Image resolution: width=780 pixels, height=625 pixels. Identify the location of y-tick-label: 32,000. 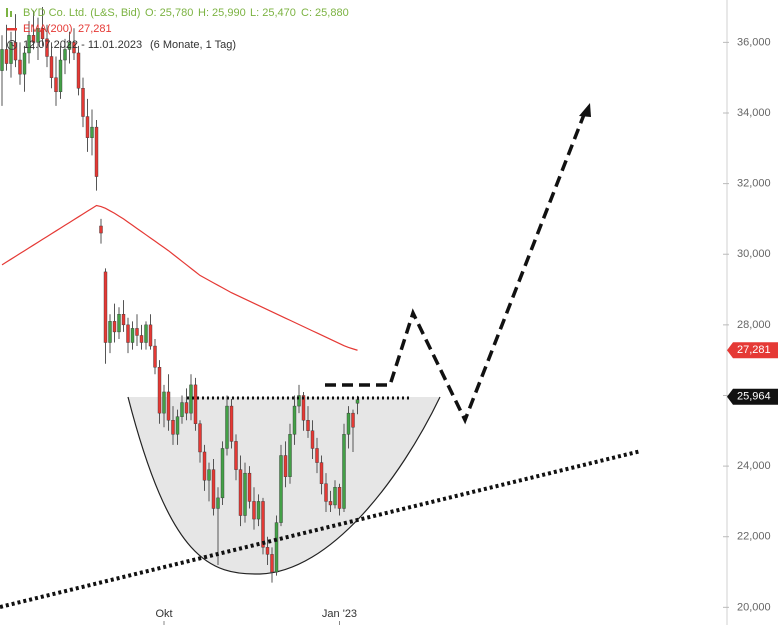
(754, 184).